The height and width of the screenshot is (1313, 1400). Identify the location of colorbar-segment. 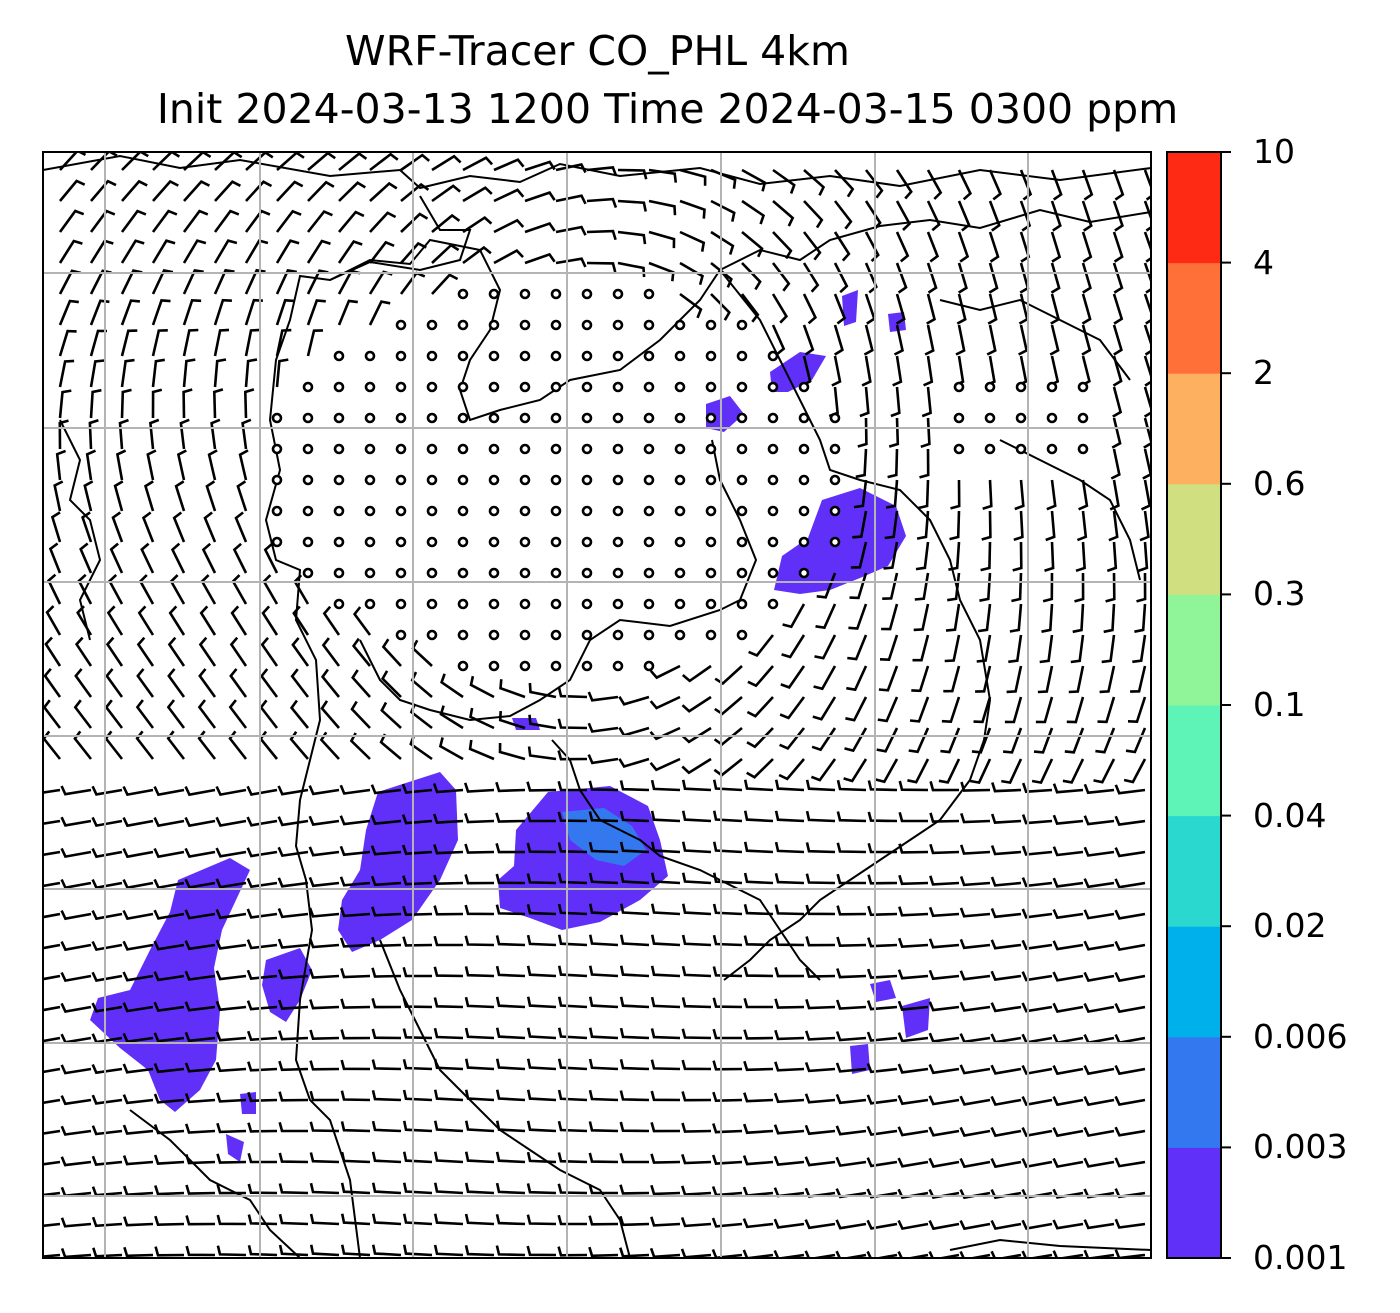
(1194, 871).